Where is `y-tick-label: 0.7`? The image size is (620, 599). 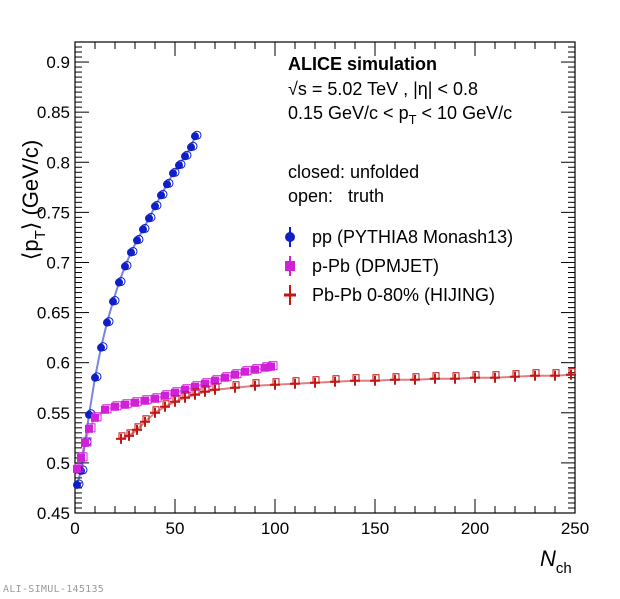
y-tick-label: 0.7 is located at coordinates (58, 262).